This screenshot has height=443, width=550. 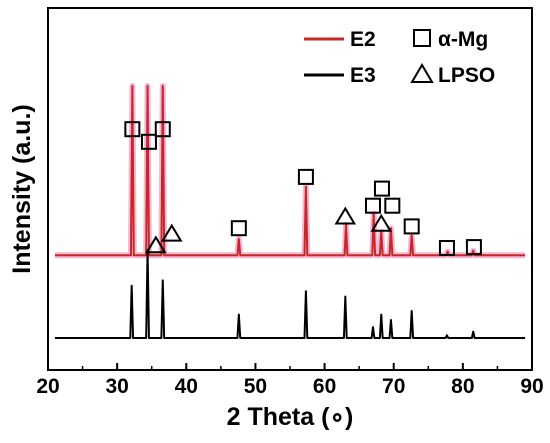 I want to click on legend-label-alpha-mg: α-Mg, so click(x=463, y=39).